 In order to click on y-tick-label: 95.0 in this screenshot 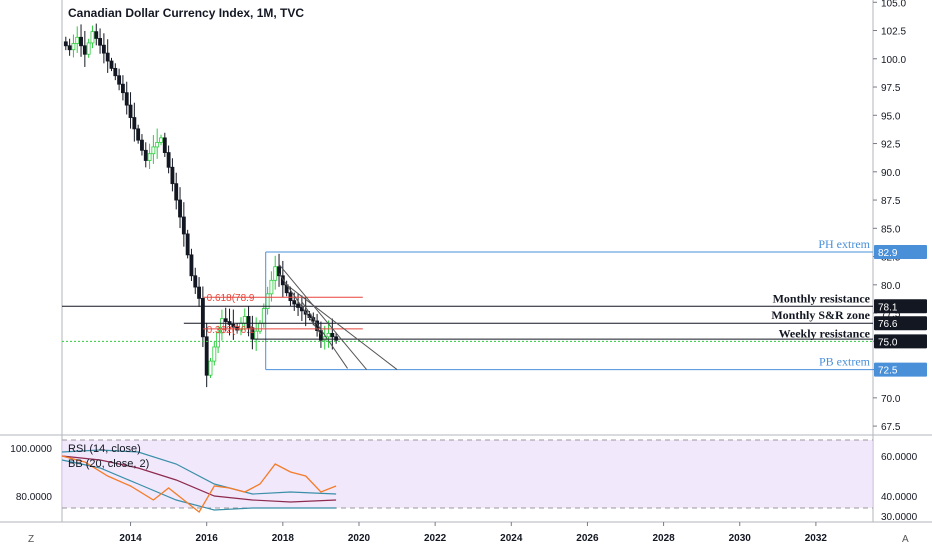, I will do `click(891, 116)`.